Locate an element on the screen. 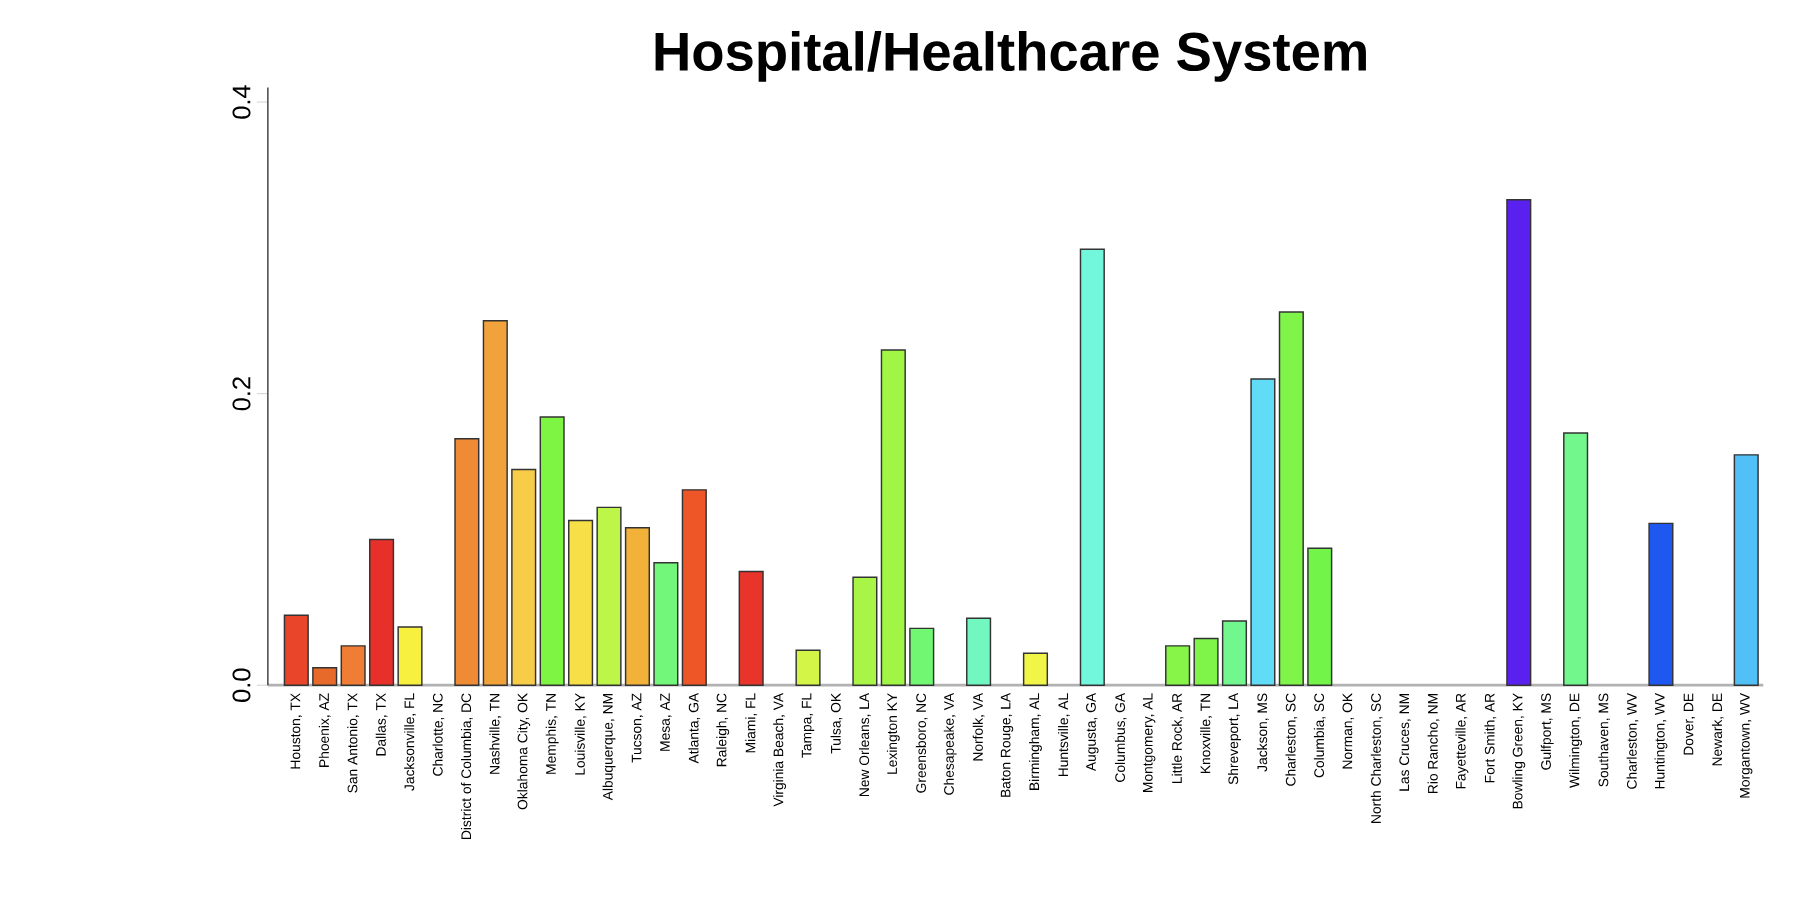  y-tick-label: 0.4 is located at coordinates (241, 102).